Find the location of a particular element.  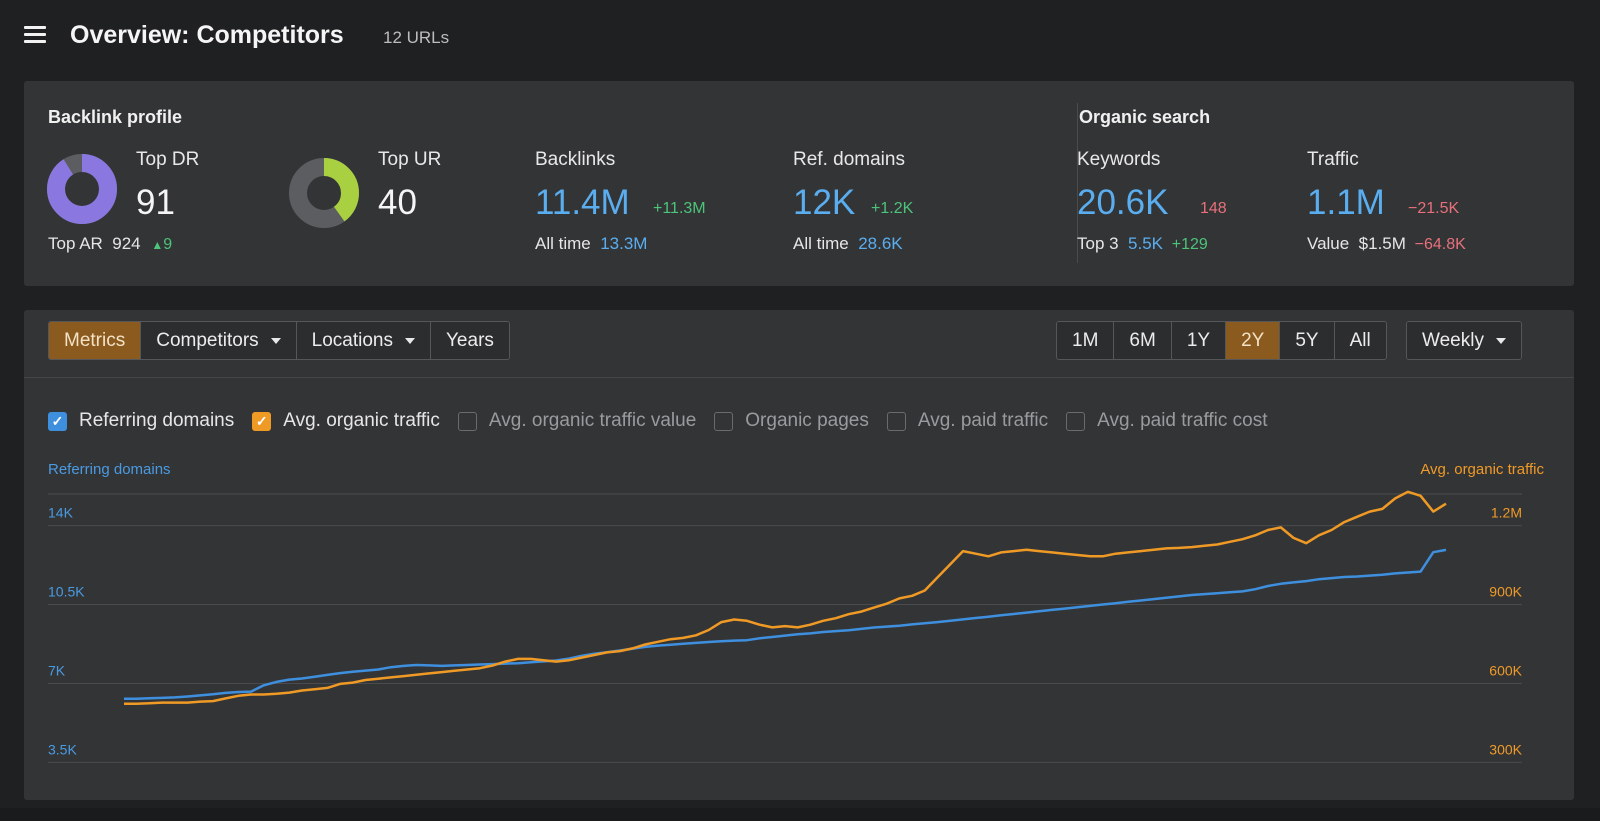

range-all: All is located at coordinates (1359, 340).